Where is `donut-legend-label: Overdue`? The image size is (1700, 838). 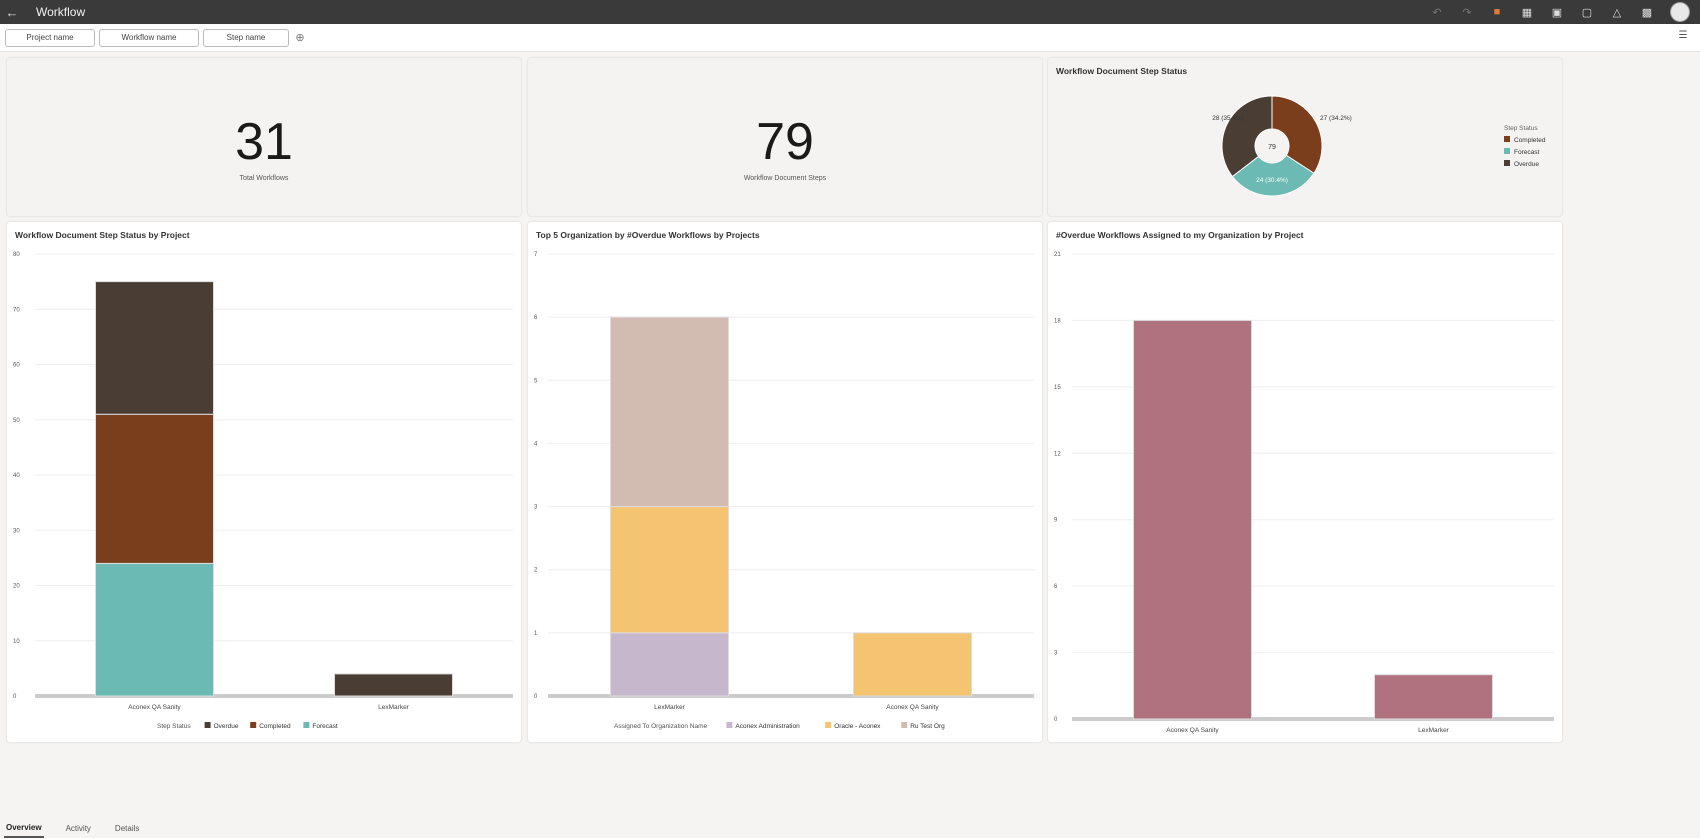 donut-legend-label: Overdue is located at coordinates (1526, 164).